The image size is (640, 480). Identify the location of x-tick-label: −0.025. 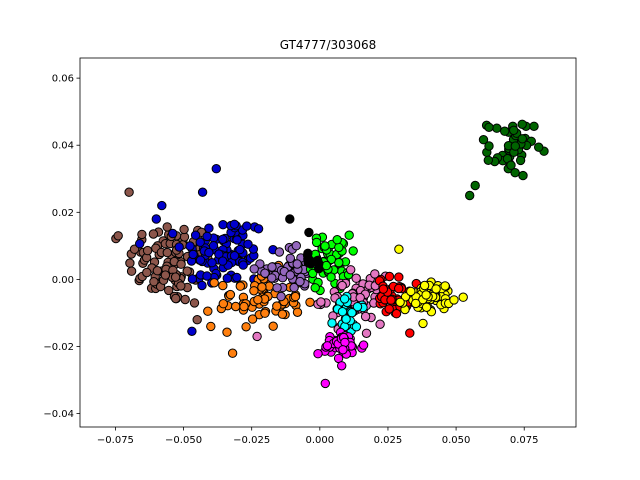
(251, 440).